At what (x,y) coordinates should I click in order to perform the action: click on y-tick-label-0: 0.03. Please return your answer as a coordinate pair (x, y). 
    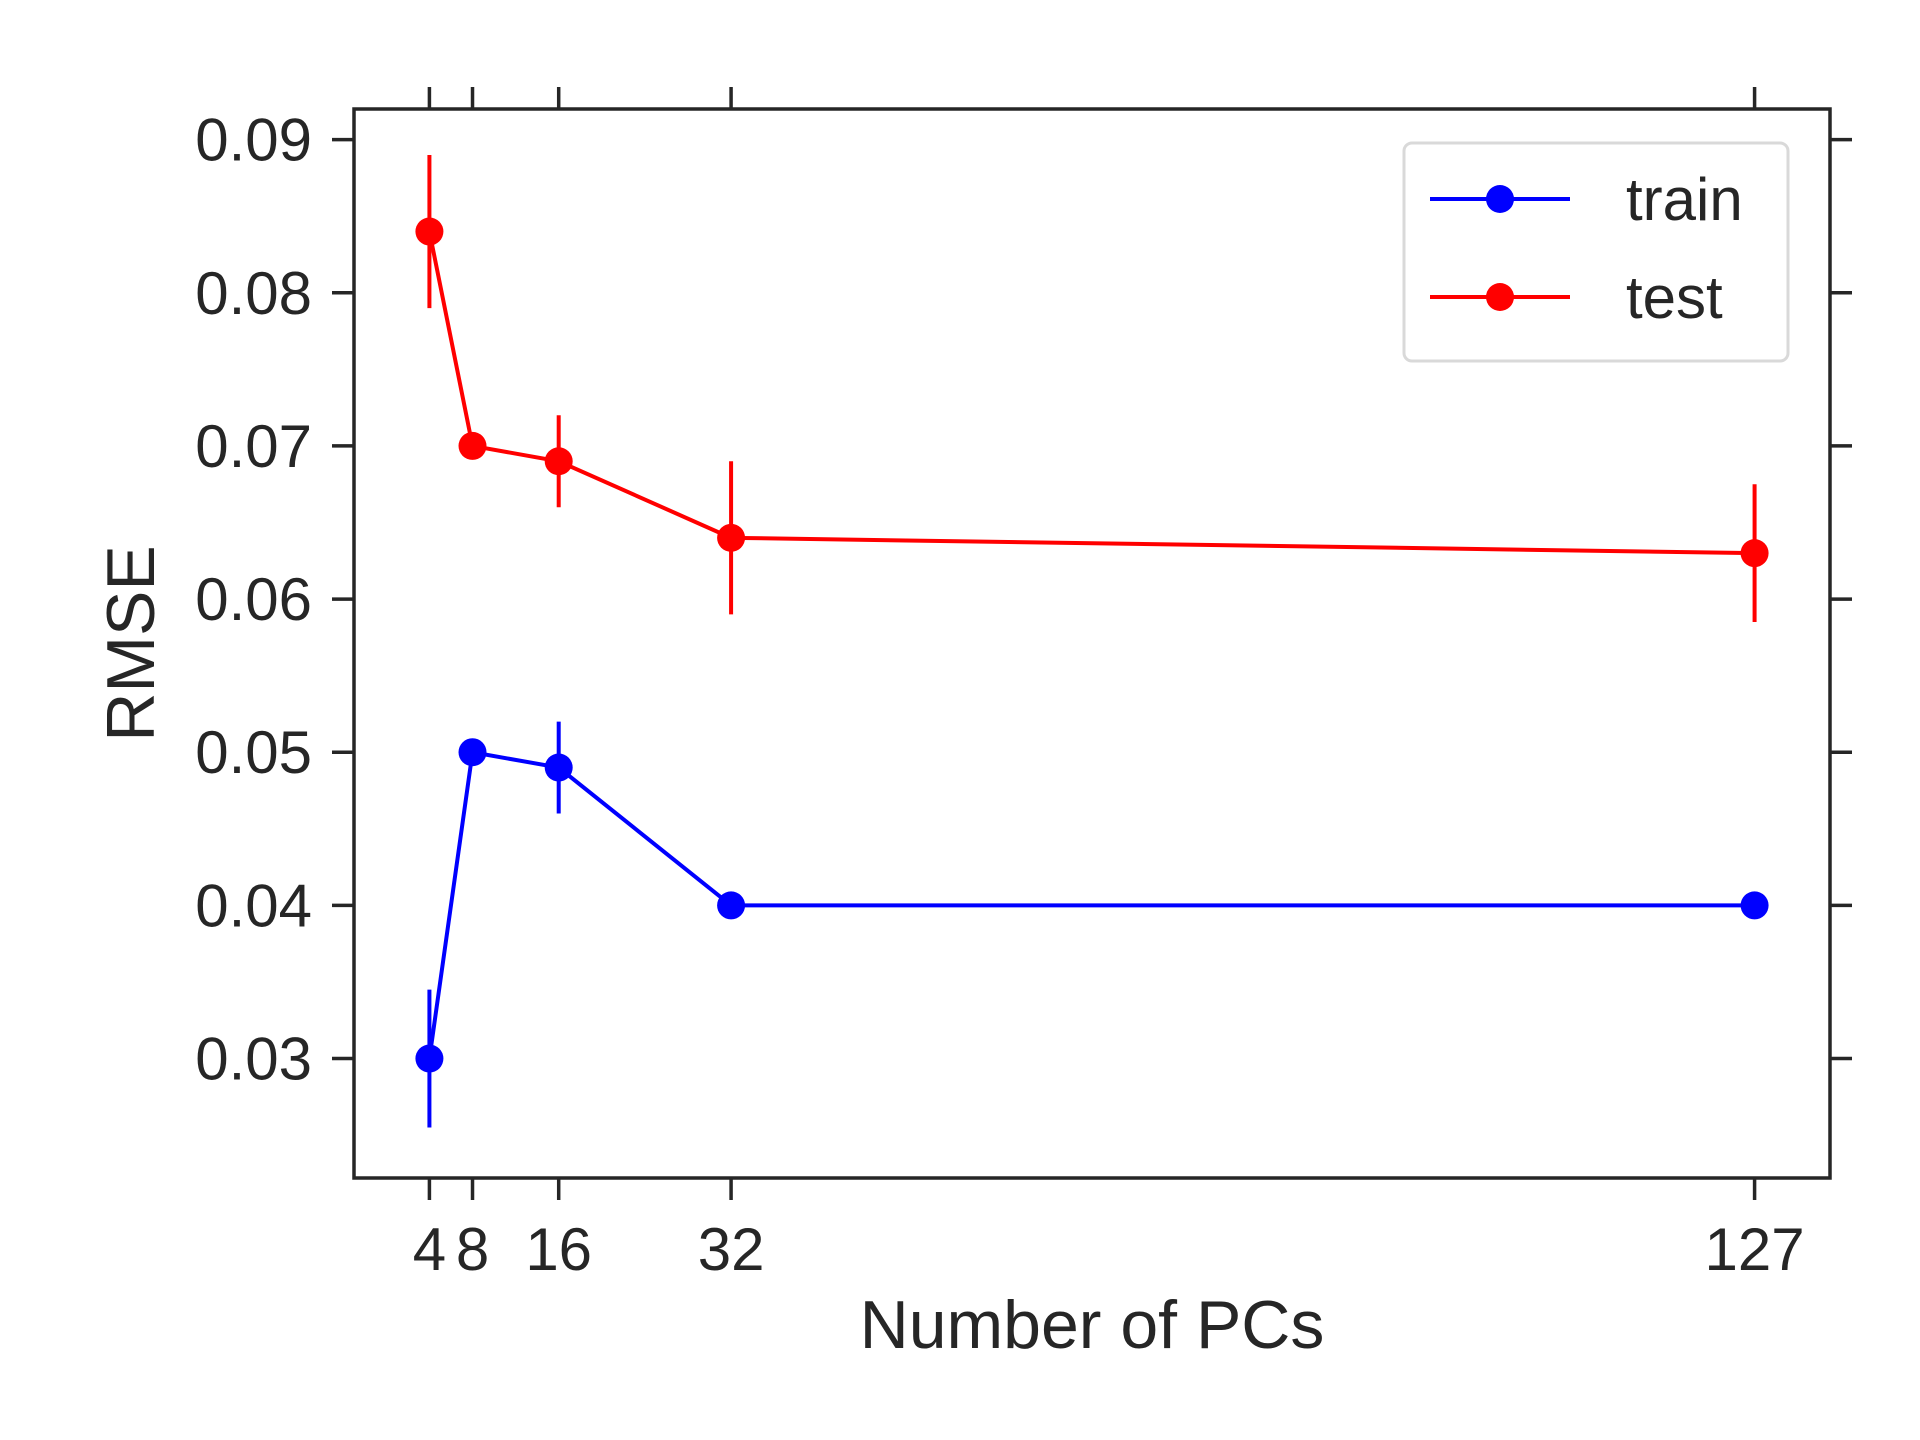
    Looking at the image, I should click on (253, 1059).